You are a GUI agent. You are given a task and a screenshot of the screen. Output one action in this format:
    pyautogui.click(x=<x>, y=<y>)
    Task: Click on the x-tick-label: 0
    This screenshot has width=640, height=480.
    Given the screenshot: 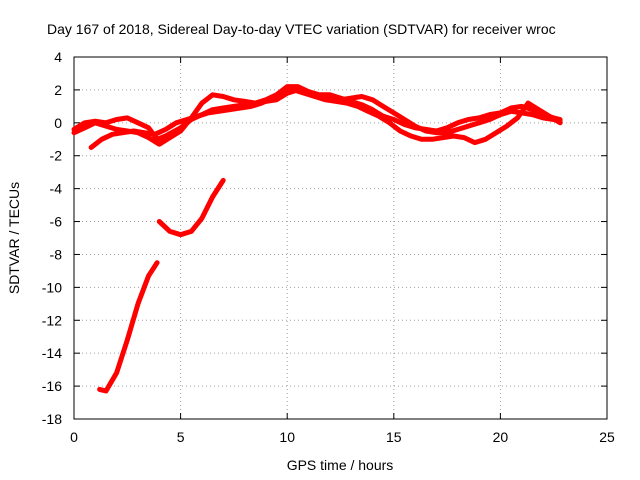 What is the action you would take?
    pyautogui.click(x=74, y=437)
    